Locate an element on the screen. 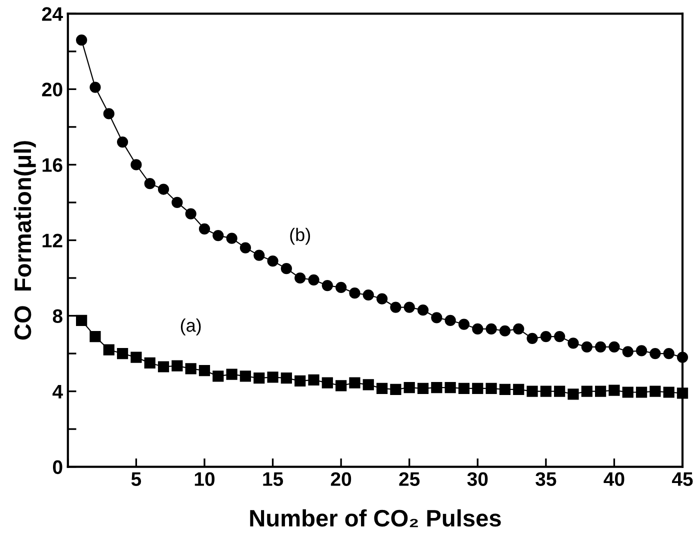 The width and height of the screenshot is (700, 546). x-tick-label: 5 is located at coordinates (136, 479).